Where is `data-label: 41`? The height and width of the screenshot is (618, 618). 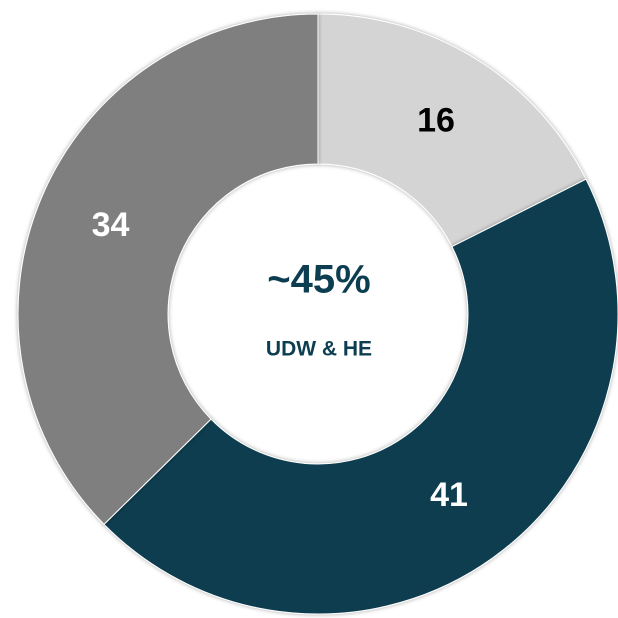 data-label: 41 is located at coordinates (449, 495).